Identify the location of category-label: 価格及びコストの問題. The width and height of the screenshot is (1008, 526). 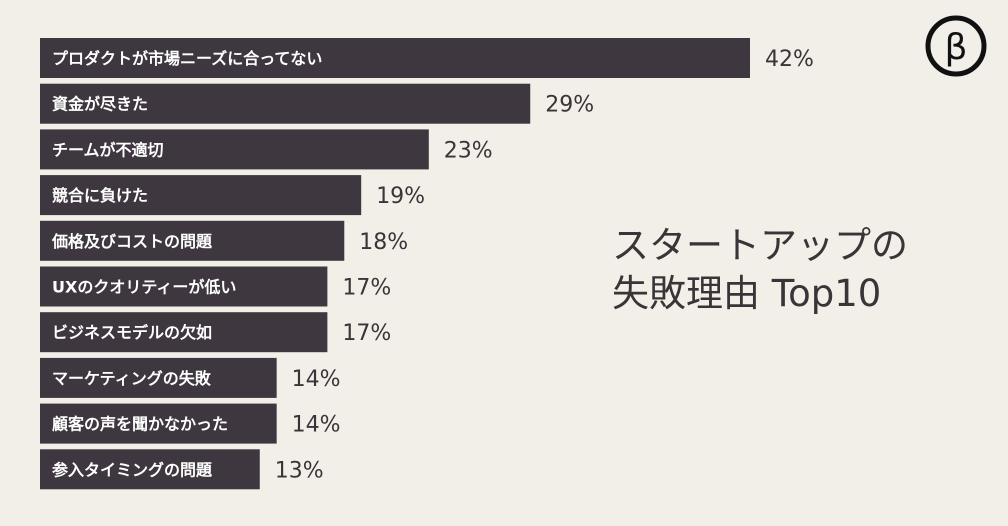
(132, 241).